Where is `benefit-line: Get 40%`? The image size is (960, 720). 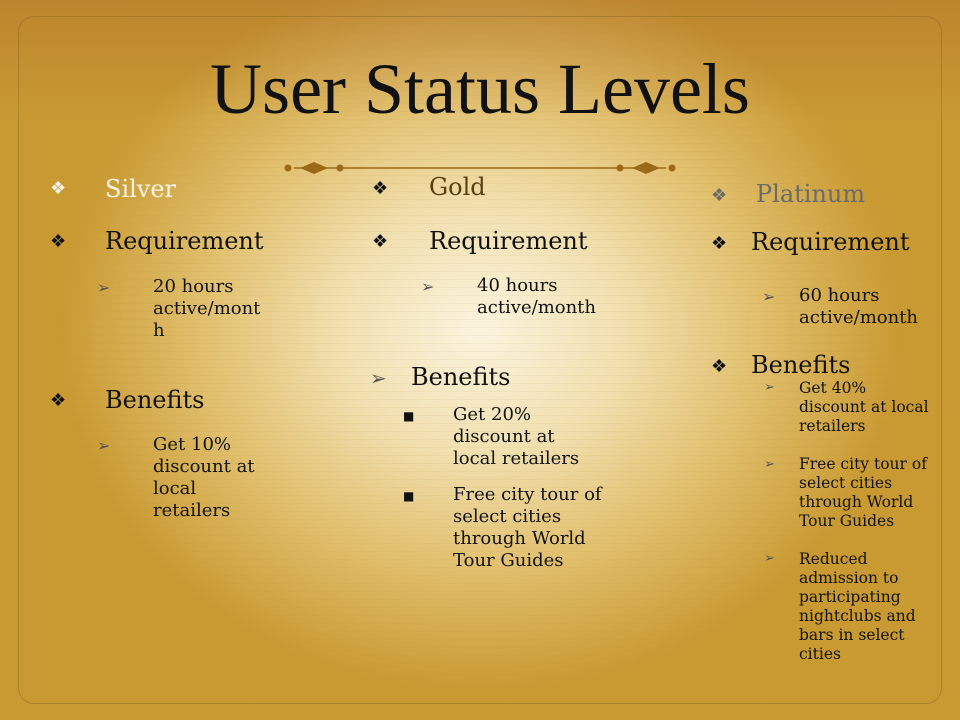 benefit-line: Get 40% is located at coordinates (833, 388).